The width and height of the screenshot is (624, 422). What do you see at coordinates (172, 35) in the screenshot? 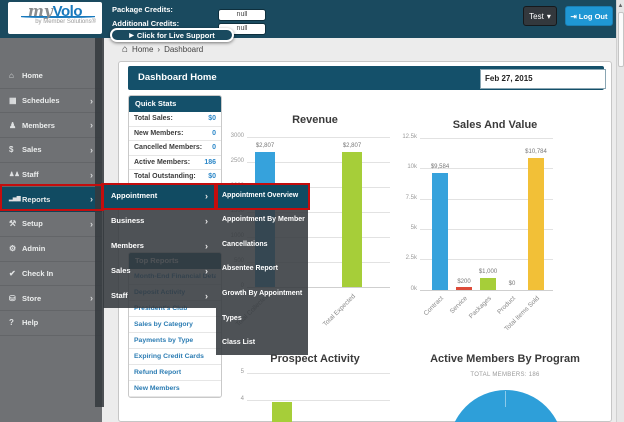
I see `live-support-button: ▶ Click for Live Support` at bounding box center [172, 35].